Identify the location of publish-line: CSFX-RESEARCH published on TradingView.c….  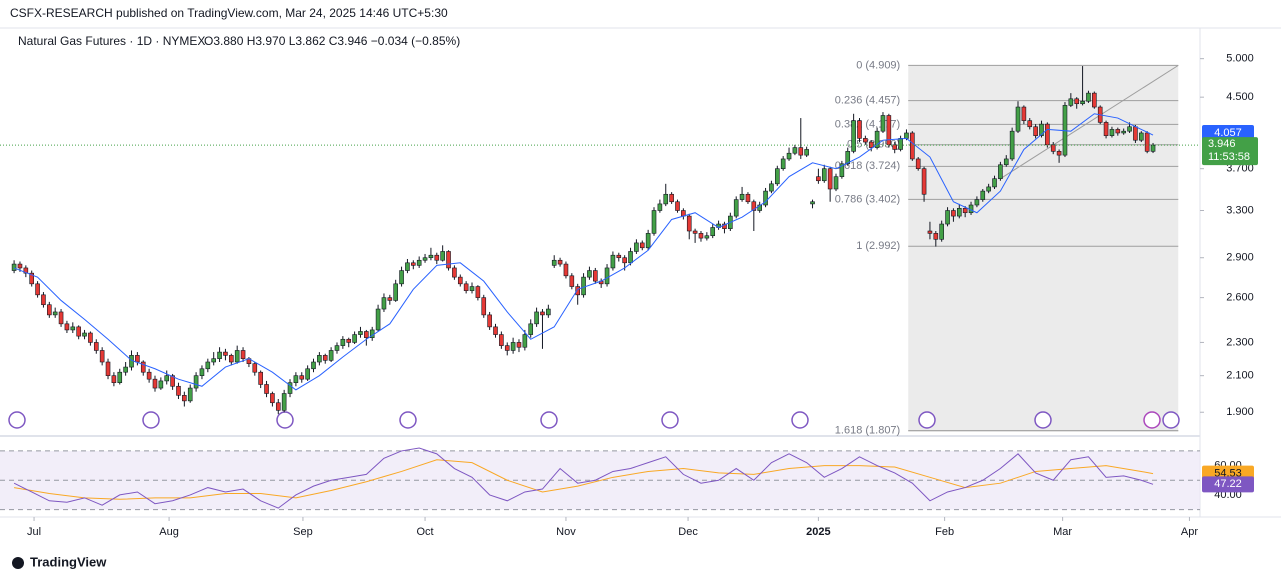
(229, 13).